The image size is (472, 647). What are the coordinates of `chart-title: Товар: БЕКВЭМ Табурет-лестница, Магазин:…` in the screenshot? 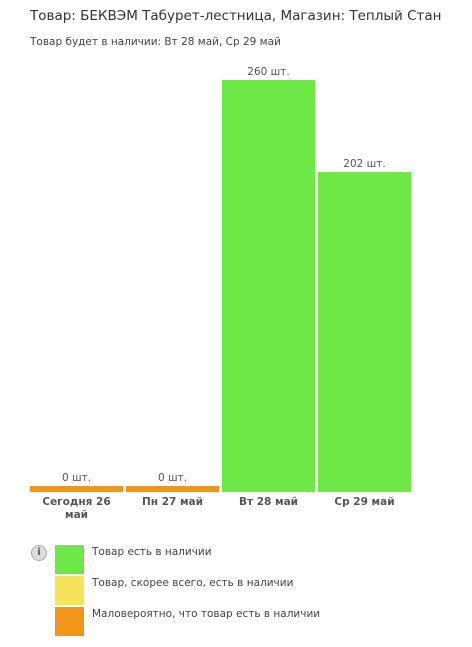 It's located at (236, 16).